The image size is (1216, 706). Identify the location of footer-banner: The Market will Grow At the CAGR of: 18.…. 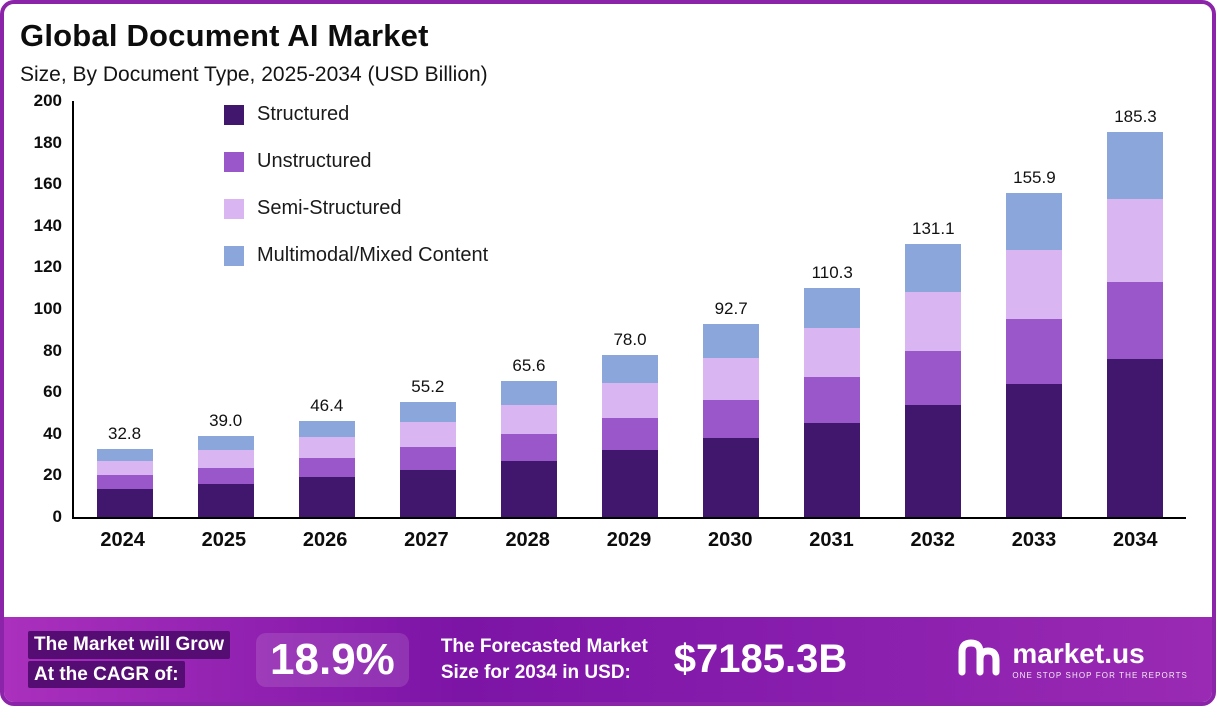
(608, 659).